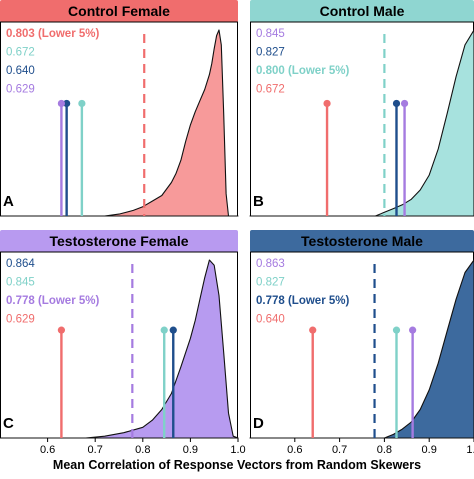  Describe the element at coordinates (8, 201) in the screenshot. I see `panel-letter: A` at that location.